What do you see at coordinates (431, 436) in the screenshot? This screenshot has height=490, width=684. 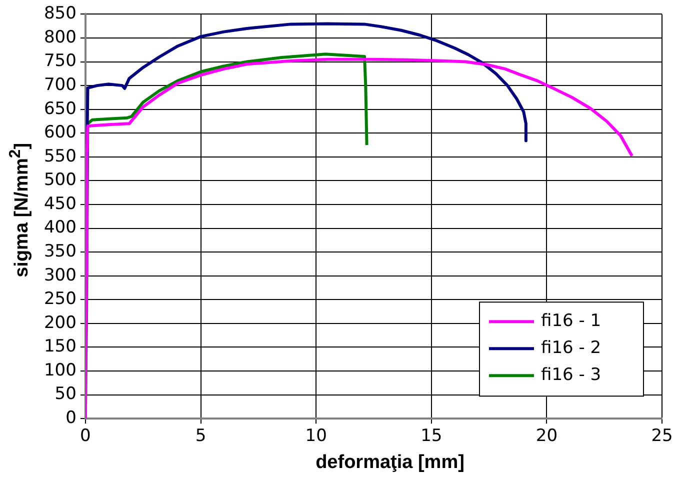 I see `x-tick-label: 15` at bounding box center [431, 436].